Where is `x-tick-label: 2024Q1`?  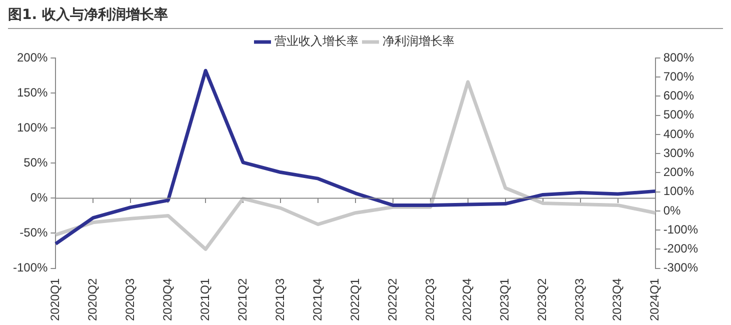
x-tick-label: 2024Q1 is located at coordinates (655, 299).